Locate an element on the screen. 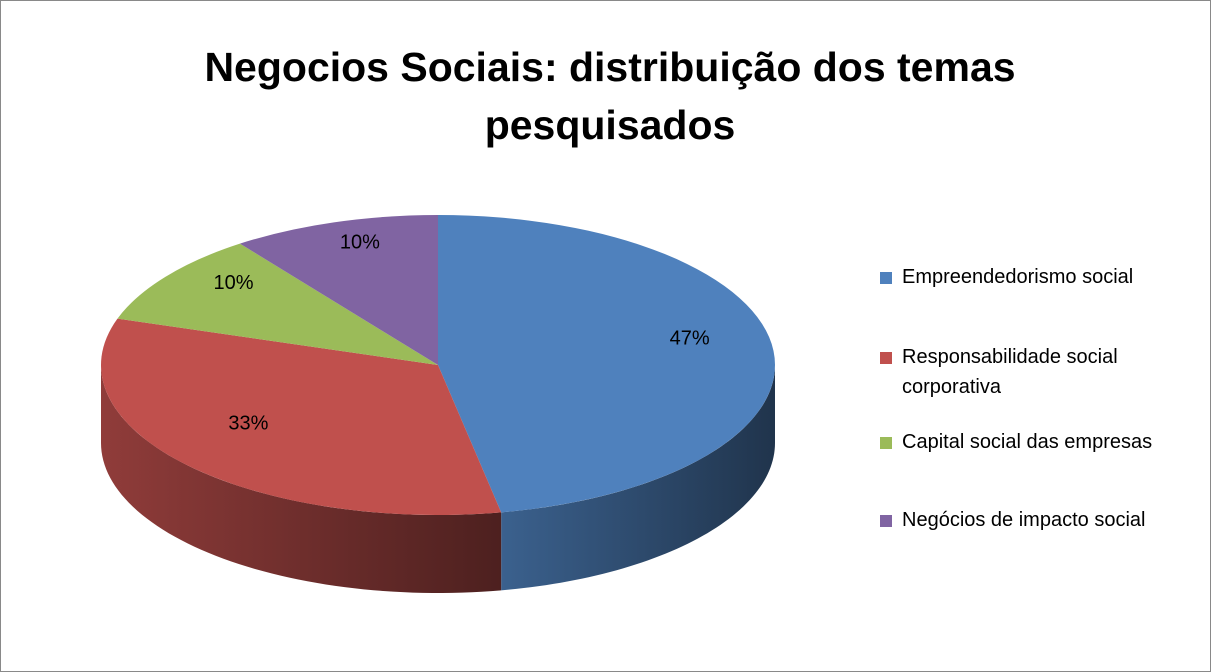 This screenshot has height=672, width=1211. legend-entry: Negócios de impacto social is located at coordinates (1040, 520).